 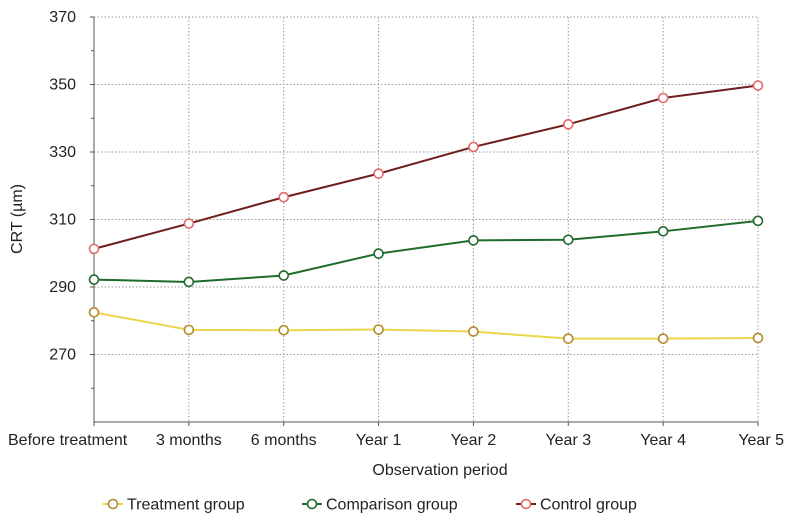 I want to click on legend-label: Comparison group, so click(x=392, y=505).